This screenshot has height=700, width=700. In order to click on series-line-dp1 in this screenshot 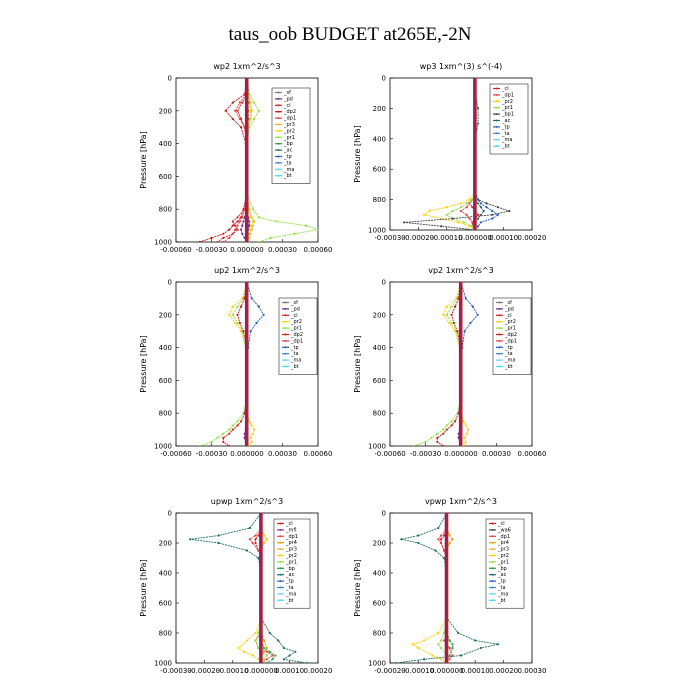, I will do `click(235, 160)`.